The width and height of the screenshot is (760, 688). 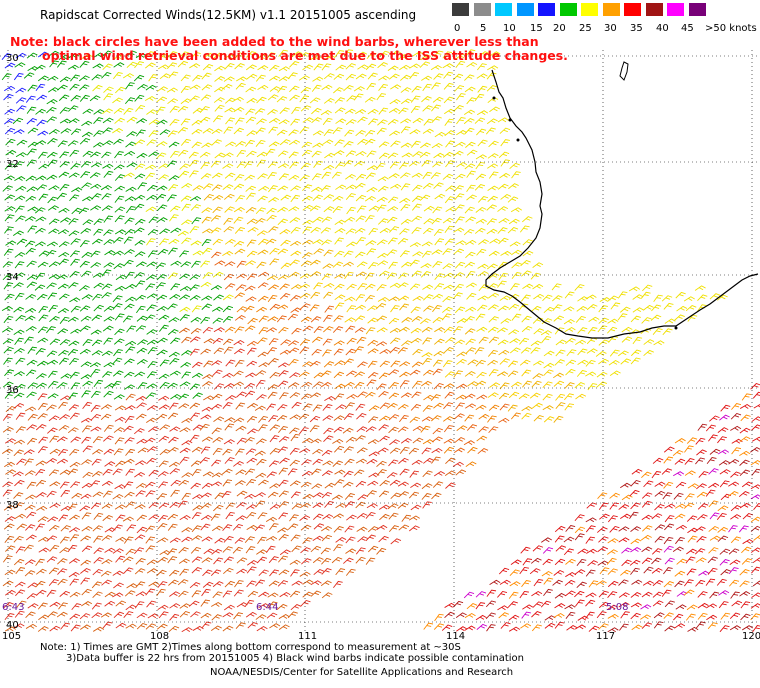 What do you see at coordinates (687, 28) in the screenshot?
I see `scale-label: 45` at bounding box center [687, 28].